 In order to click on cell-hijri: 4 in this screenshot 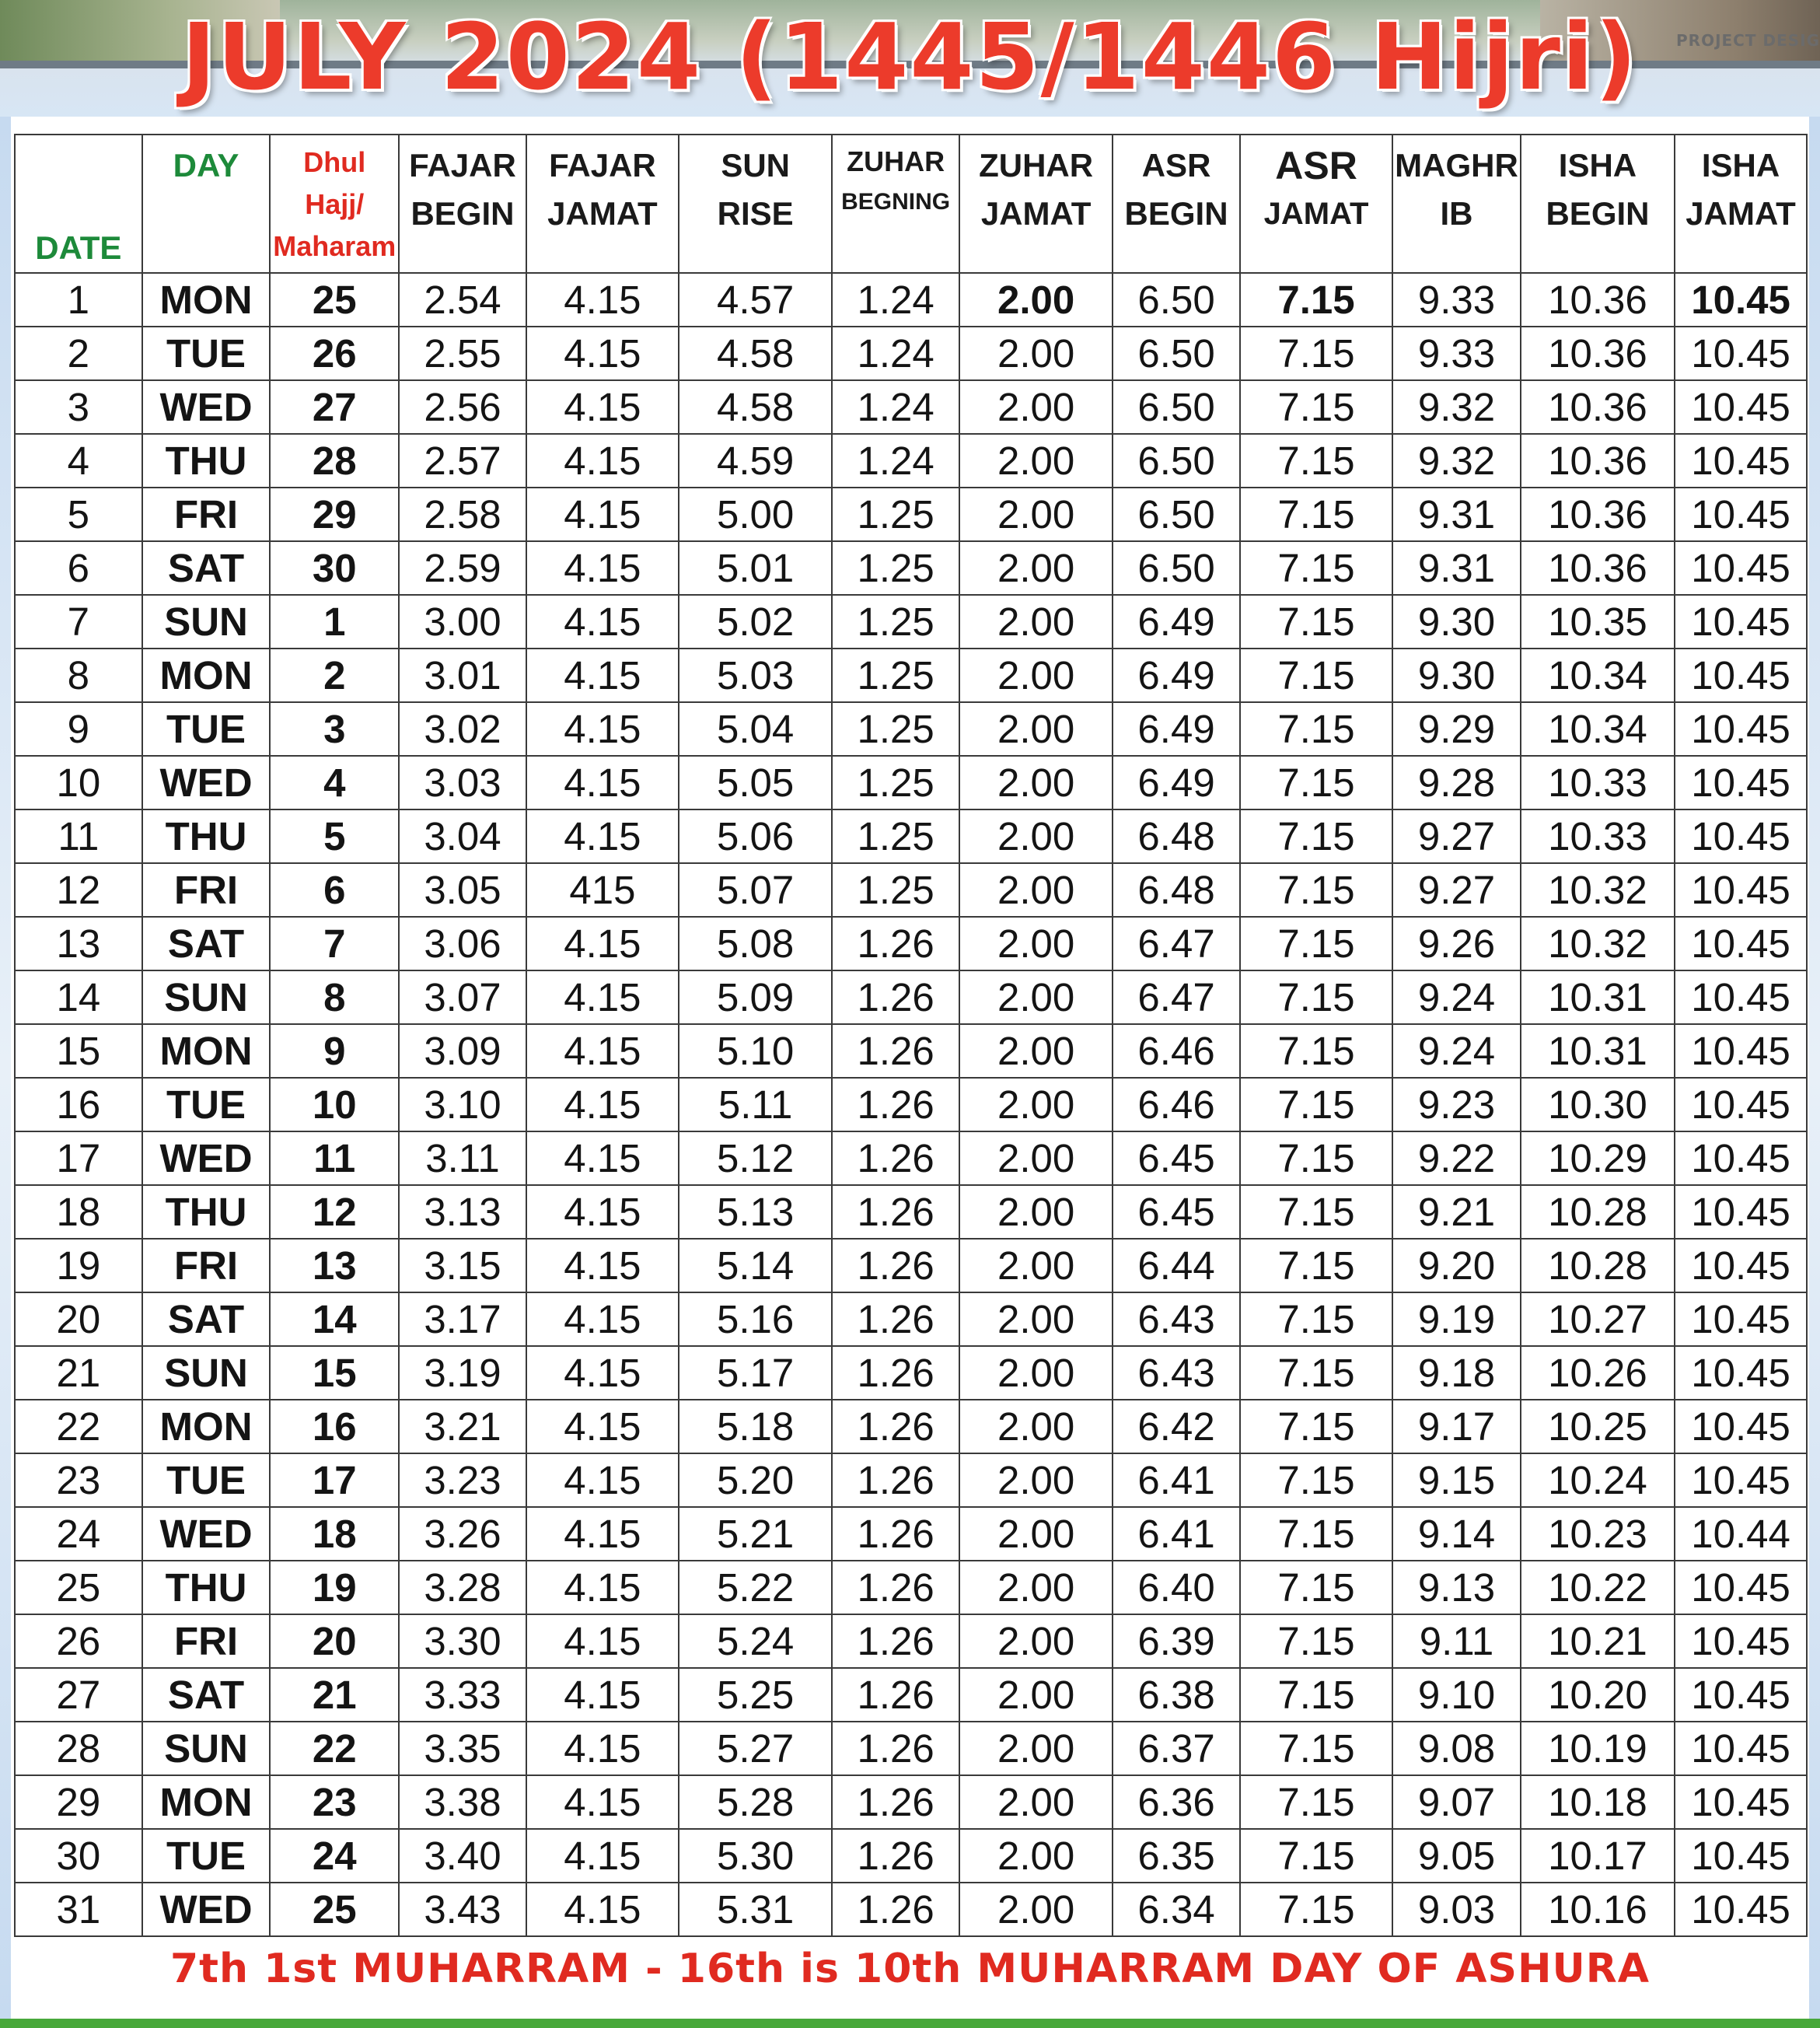, I will do `click(334, 782)`.